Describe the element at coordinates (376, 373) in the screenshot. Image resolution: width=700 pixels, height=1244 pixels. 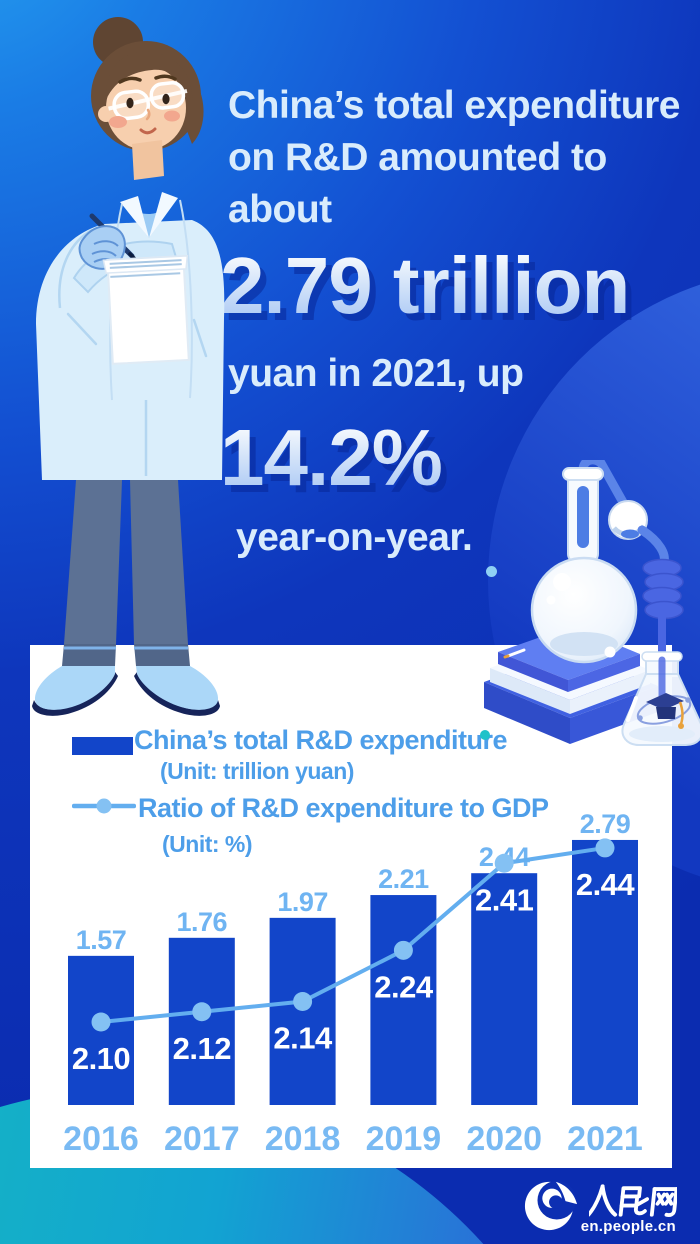
I see `headline-amount-context: yuan in 2021, up` at that location.